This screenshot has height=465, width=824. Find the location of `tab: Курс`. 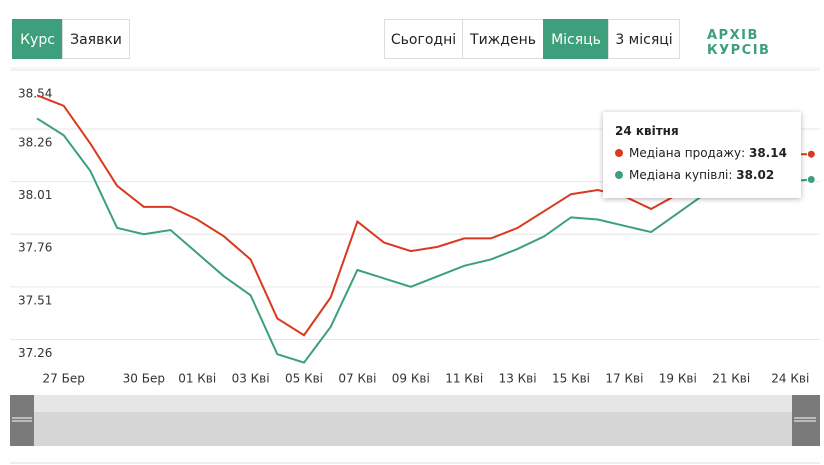

tab: Курс is located at coordinates (37, 39).